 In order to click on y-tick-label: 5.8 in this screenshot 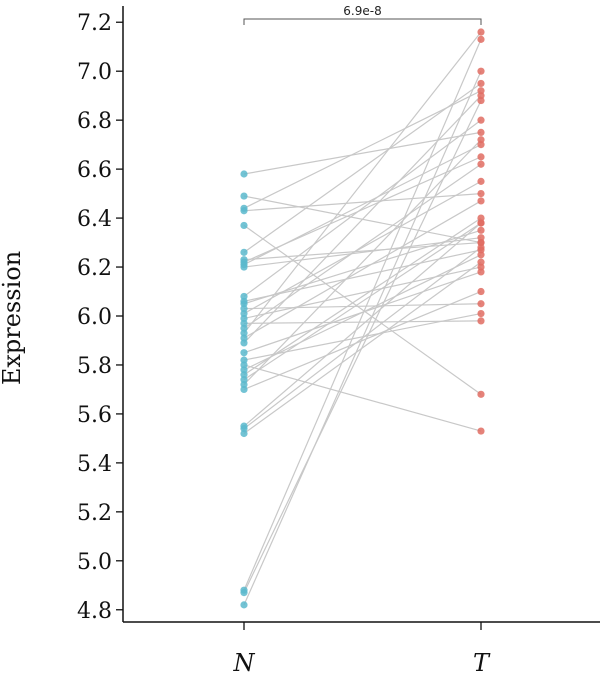, I will do `click(94, 366)`.